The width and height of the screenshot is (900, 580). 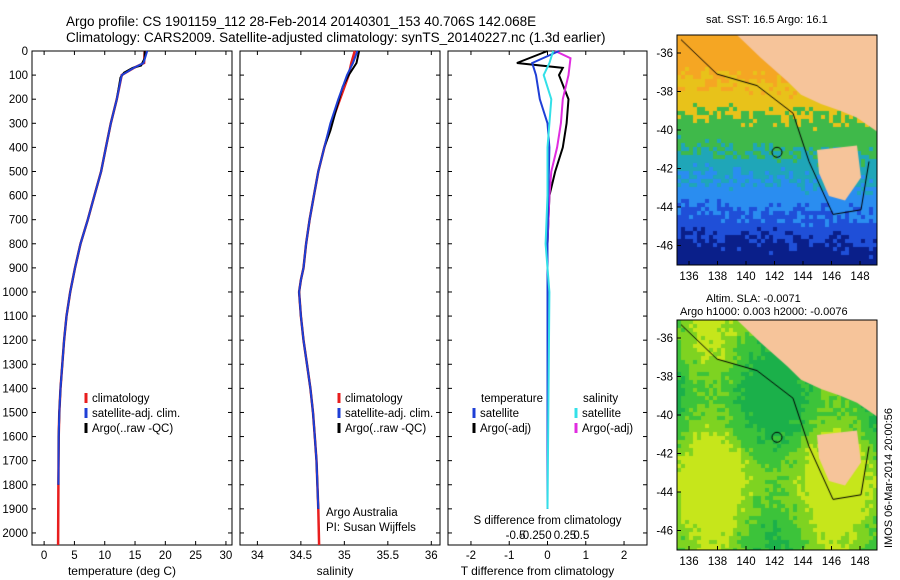 I want to click on sla-map-x-tick-label: 148, so click(x=859, y=562).